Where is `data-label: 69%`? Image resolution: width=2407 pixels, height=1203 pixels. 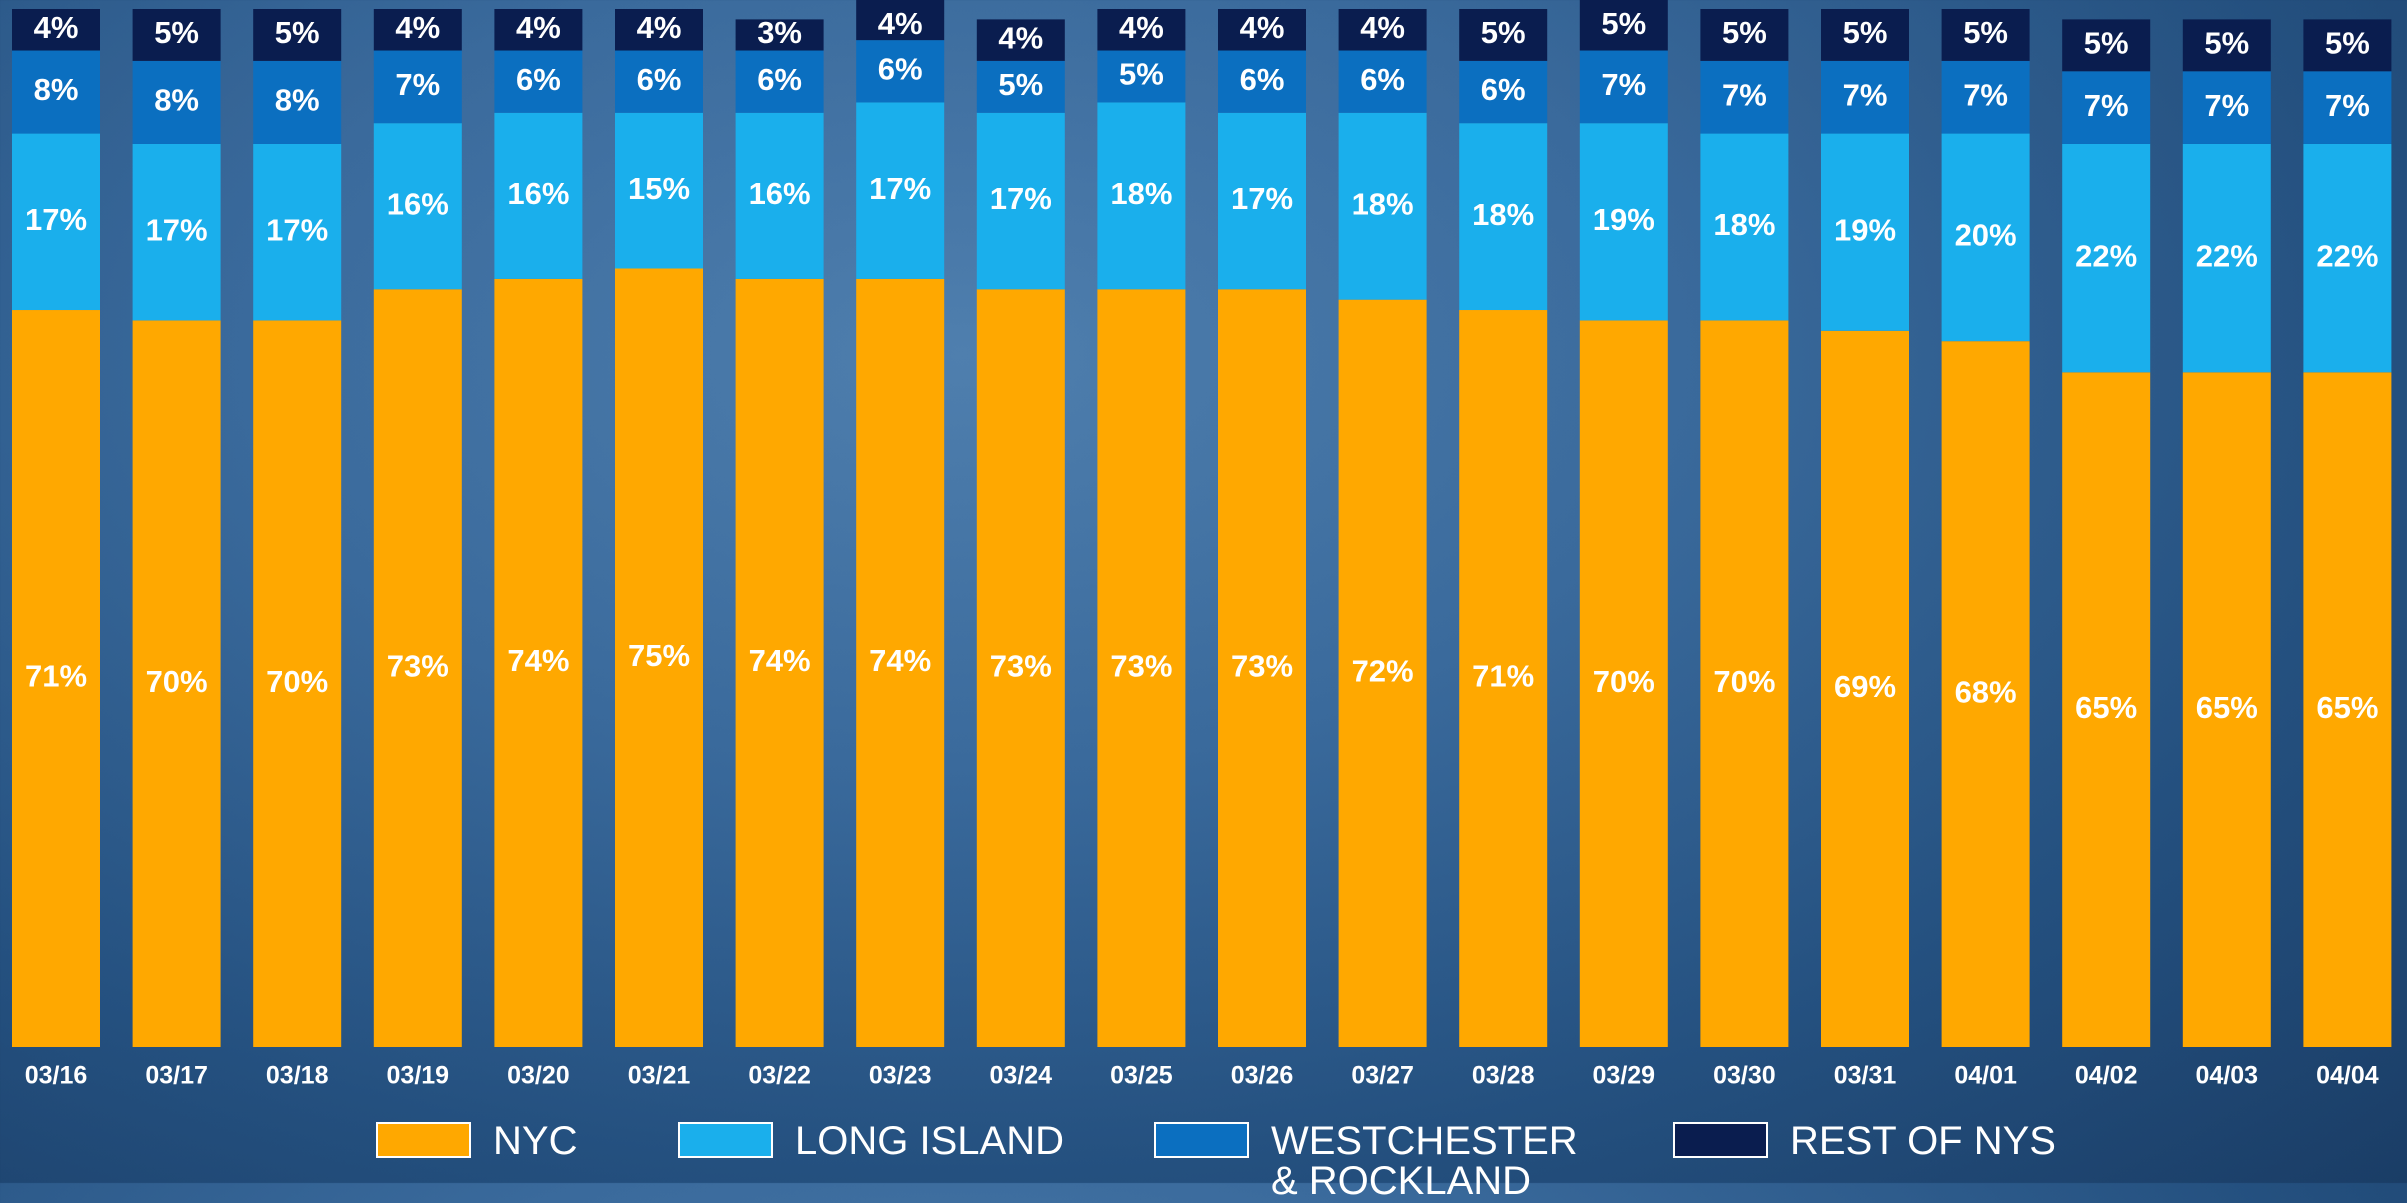
data-label: 69% is located at coordinates (1865, 686).